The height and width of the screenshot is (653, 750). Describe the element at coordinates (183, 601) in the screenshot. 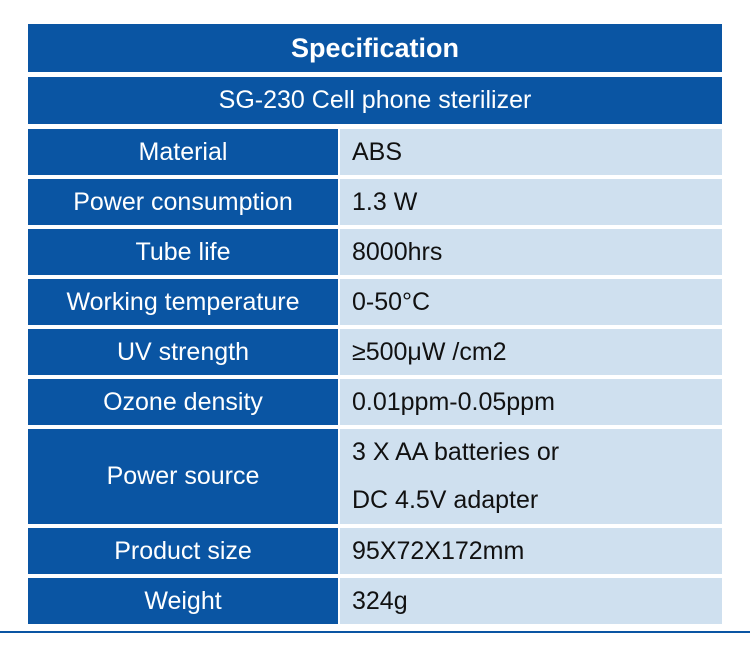

I see `spec-label: Weight` at that location.